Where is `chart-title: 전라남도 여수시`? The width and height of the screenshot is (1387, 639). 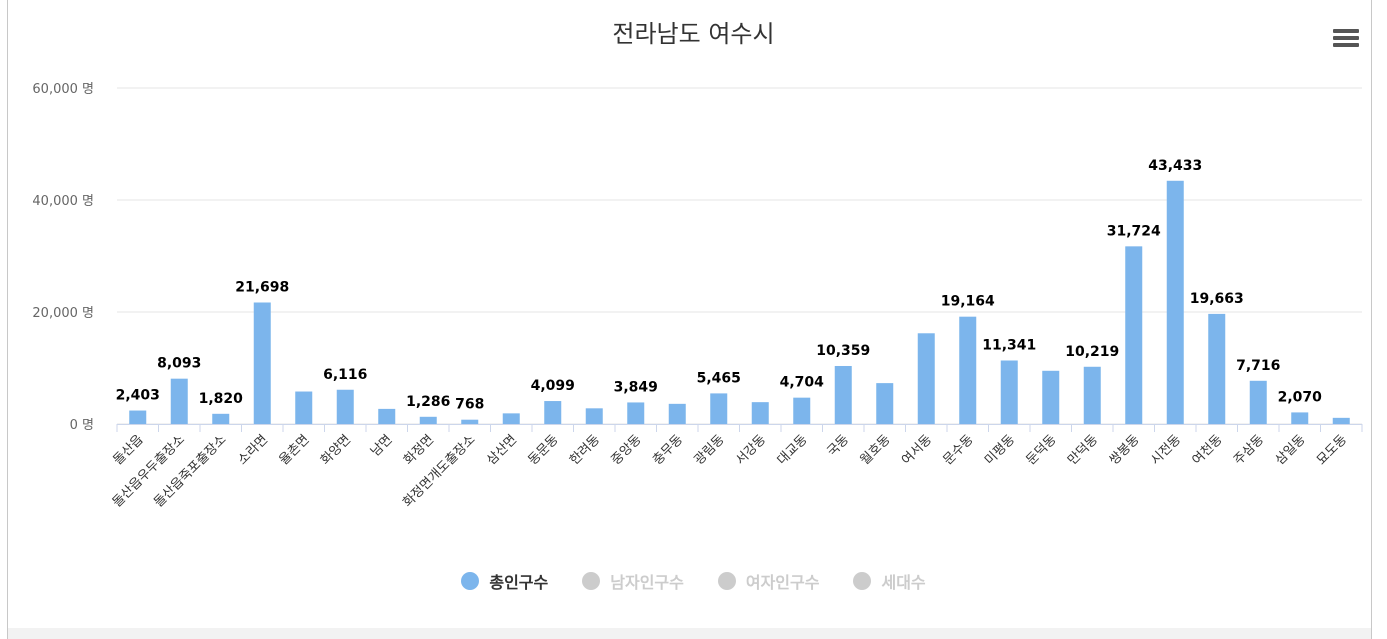
chart-title: 전라남도 여수시 is located at coordinates (693, 34).